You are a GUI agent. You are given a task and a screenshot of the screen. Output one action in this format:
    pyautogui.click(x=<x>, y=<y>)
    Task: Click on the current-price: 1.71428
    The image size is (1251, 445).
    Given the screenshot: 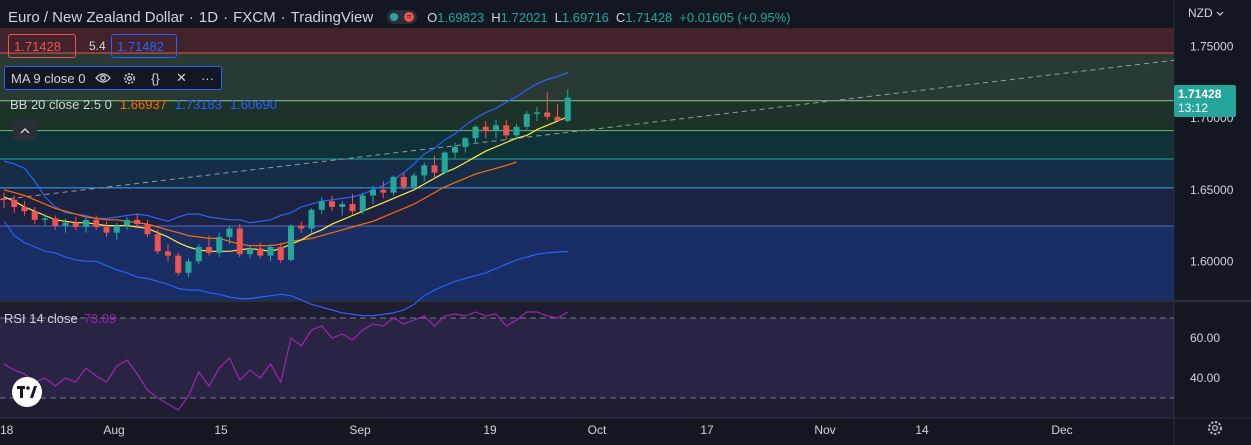 What is the action you would take?
    pyautogui.click(x=1200, y=94)
    